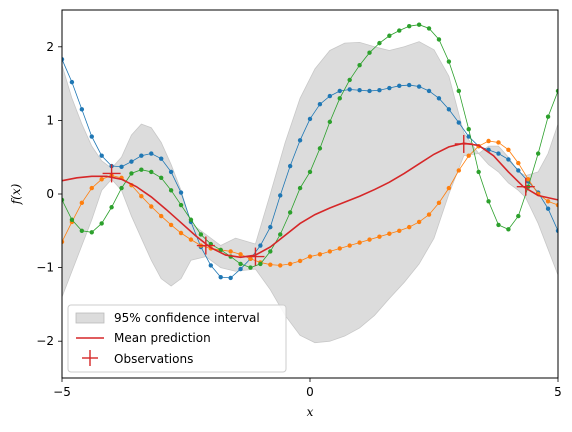 The height and width of the screenshot is (432, 572). Describe the element at coordinates (90, 358) in the screenshot. I see `legend-swatch-observations` at that location.